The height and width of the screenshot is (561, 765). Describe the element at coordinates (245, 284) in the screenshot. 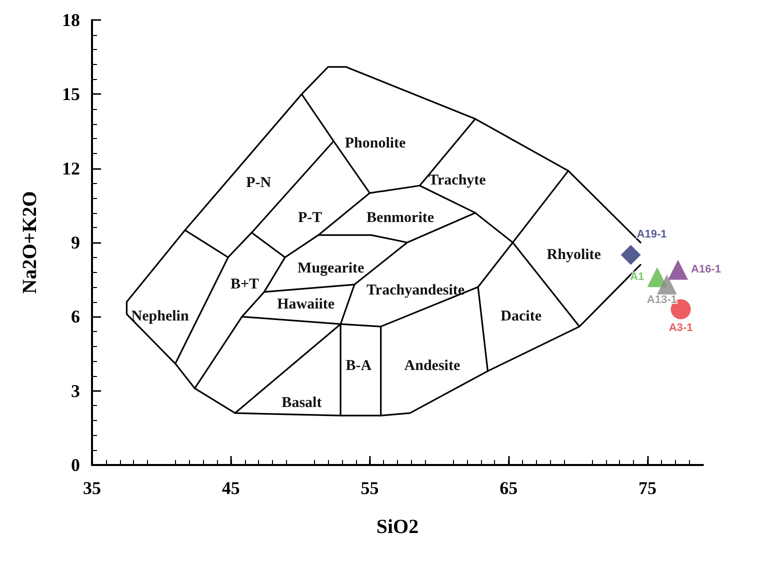

I see `annotation: B+T` at that location.